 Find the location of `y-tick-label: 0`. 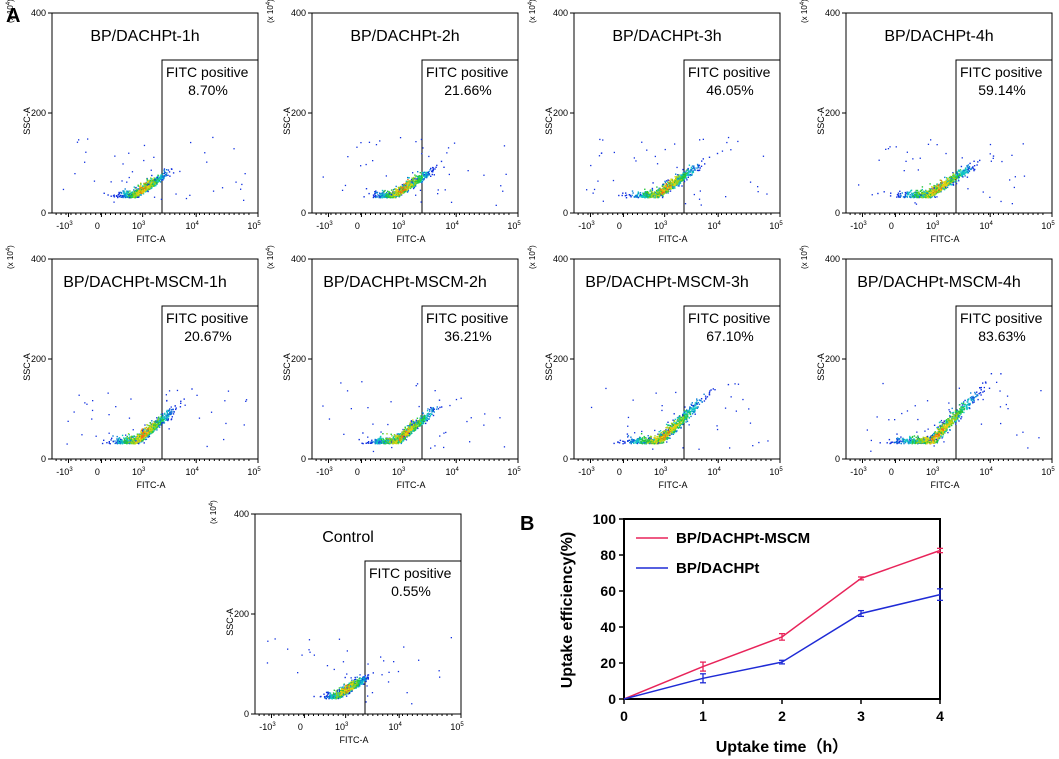

y-tick-label: 0 is located at coordinates (43, 459).